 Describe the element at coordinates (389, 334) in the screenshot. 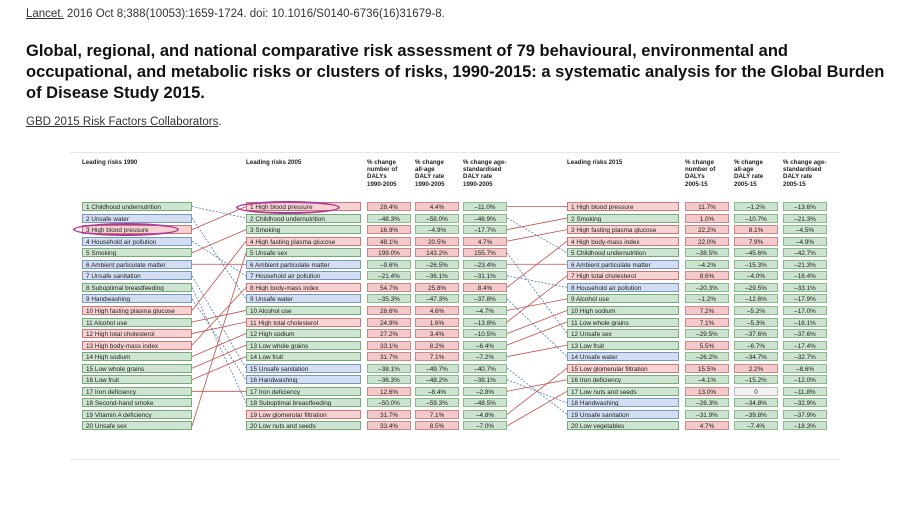

I see `pct-change-dalys-1990-2005: 27.2%` at that location.